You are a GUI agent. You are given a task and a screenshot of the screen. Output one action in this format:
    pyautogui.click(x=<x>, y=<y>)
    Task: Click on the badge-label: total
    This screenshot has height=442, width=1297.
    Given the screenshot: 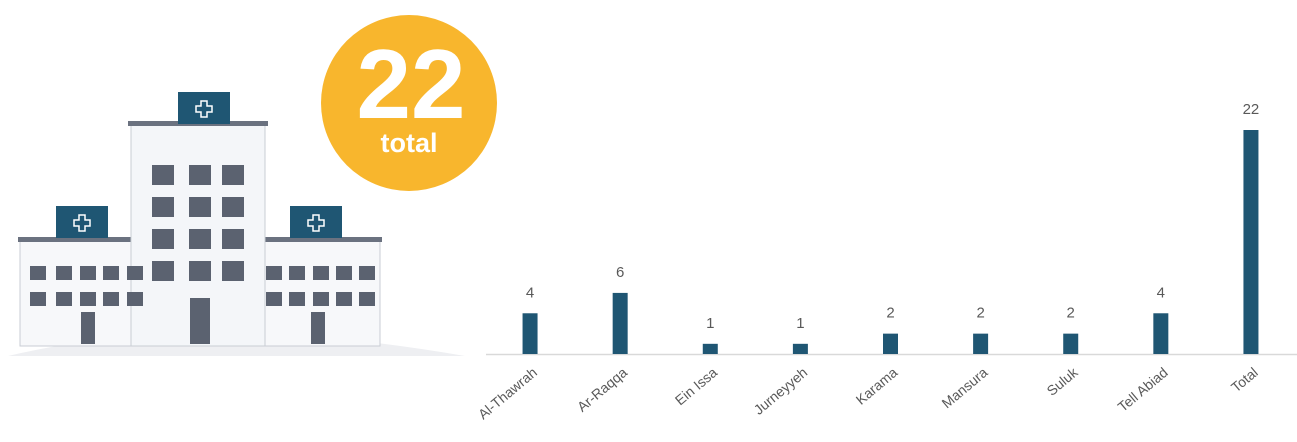 What is the action you would take?
    pyautogui.click(x=409, y=143)
    